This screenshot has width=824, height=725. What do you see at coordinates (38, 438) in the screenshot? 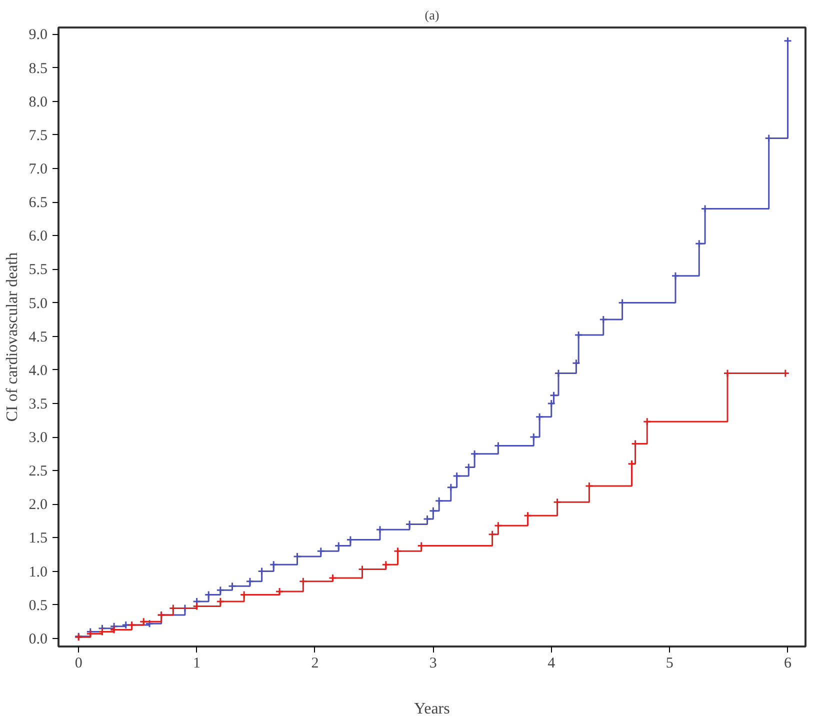
I see `y-tick-label: 3.0` at bounding box center [38, 438].